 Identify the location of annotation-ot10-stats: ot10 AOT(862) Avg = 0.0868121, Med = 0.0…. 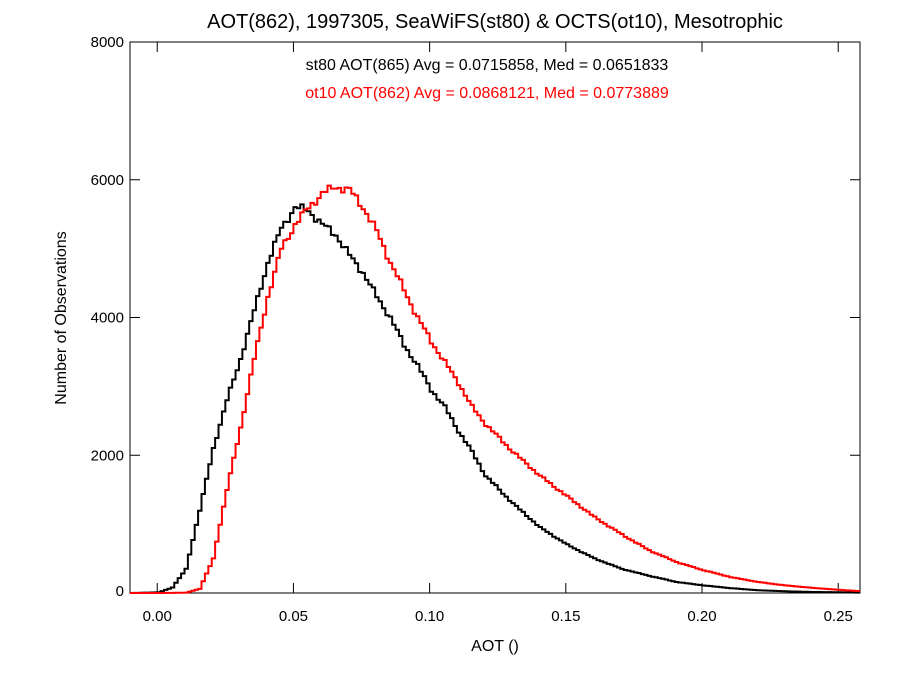
(487, 93).